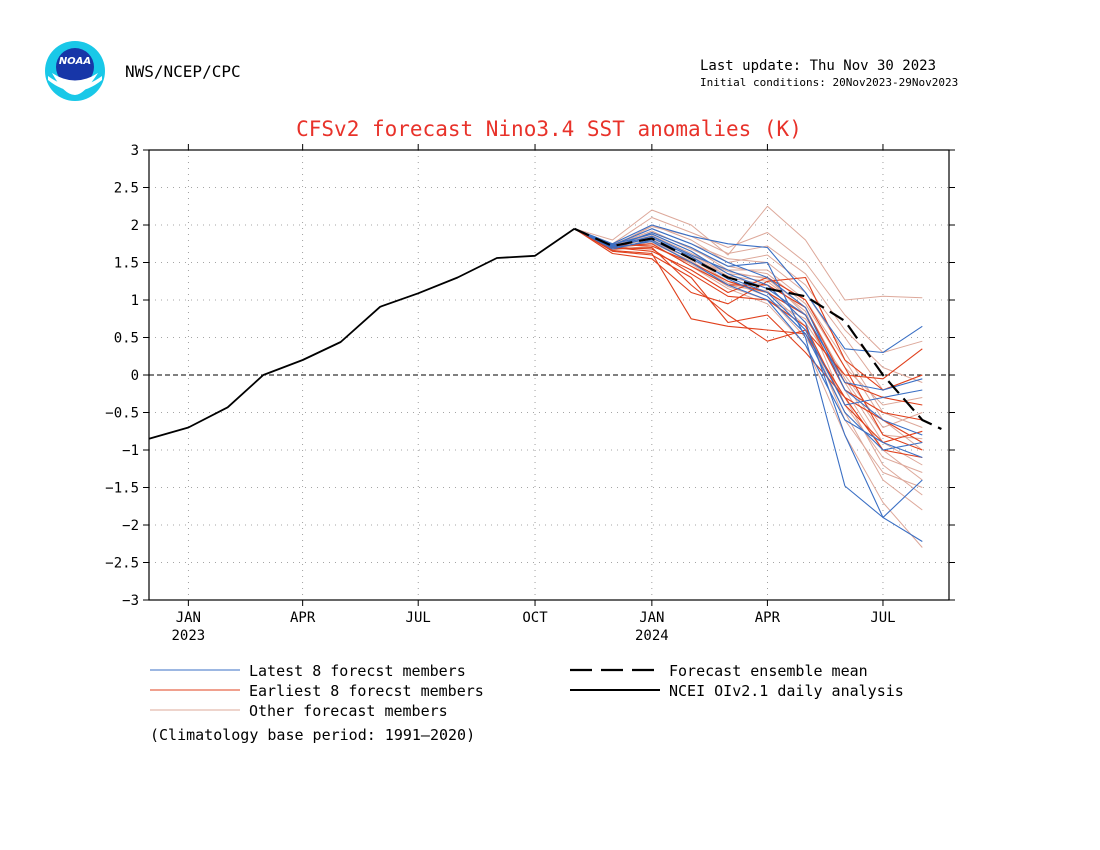 The height and width of the screenshot is (850, 1100). What do you see at coordinates (130, 601) in the screenshot?
I see `y-tick-label: −3` at bounding box center [130, 601].